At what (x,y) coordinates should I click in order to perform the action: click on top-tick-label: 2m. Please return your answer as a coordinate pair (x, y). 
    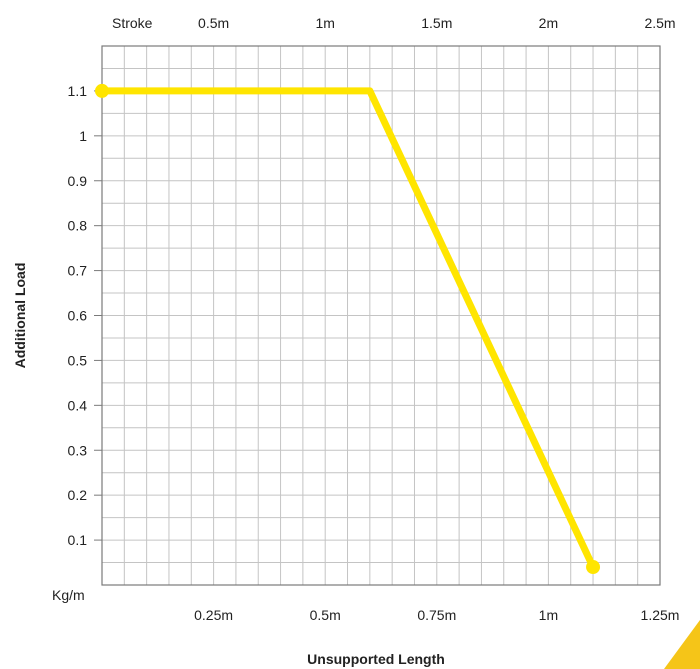
    Looking at the image, I should click on (548, 23).